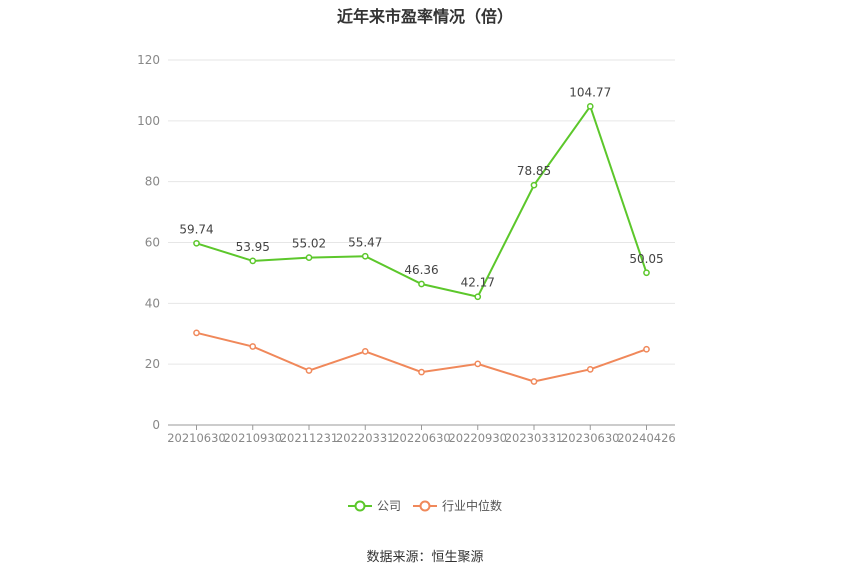 Image resolution: width=850 pixels, height=575 pixels. I want to click on legend: 公司 行业中位数, so click(425, 506).